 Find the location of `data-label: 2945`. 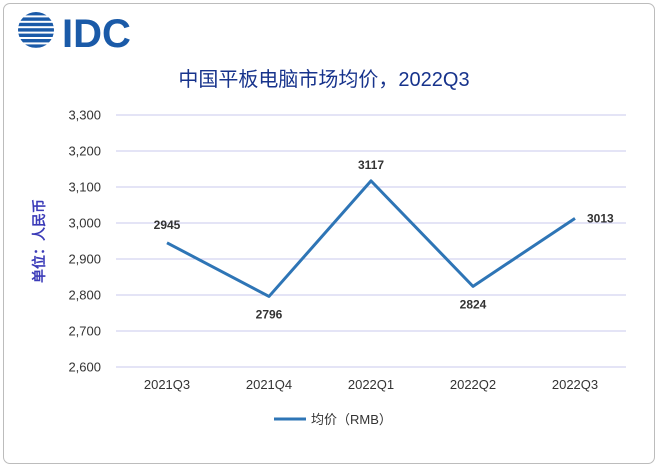

data-label: 2945 is located at coordinates (167, 225).